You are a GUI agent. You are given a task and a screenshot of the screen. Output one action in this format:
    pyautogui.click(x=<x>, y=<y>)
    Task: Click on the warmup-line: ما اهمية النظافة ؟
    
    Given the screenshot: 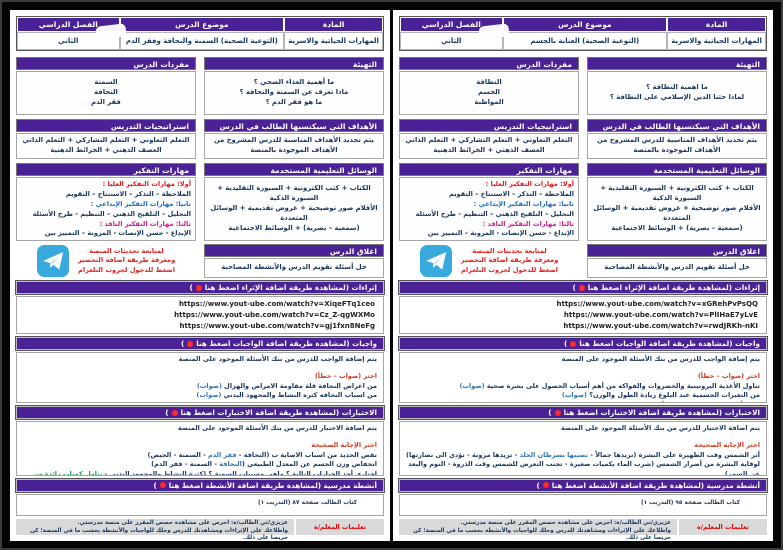 What is the action you would take?
    pyautogui.click(x=677, y=87)
    